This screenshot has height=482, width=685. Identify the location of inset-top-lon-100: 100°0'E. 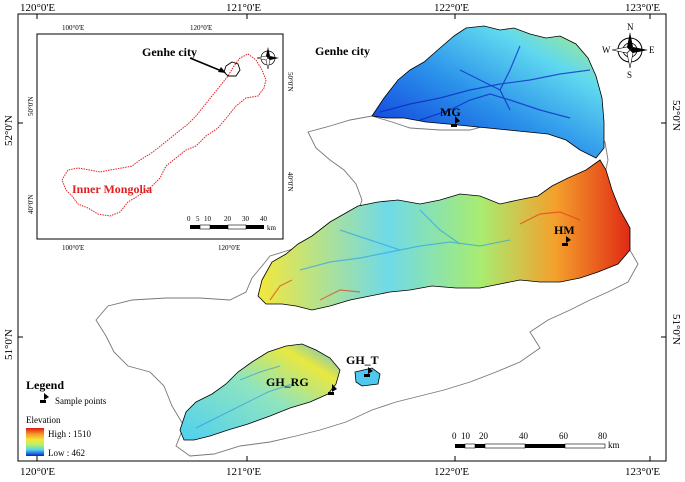
(73, 28).